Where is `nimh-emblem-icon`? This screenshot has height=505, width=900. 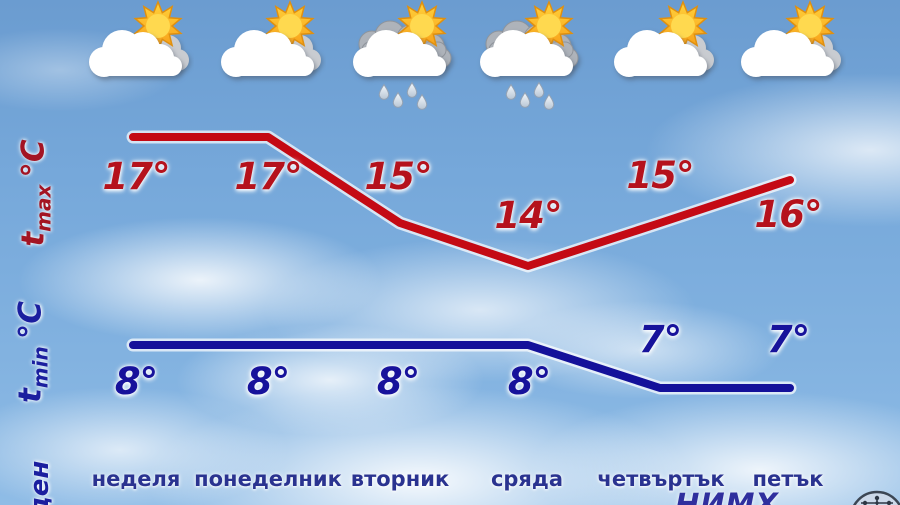
nimh-emblem-icon is located at coordinates (876, 497).